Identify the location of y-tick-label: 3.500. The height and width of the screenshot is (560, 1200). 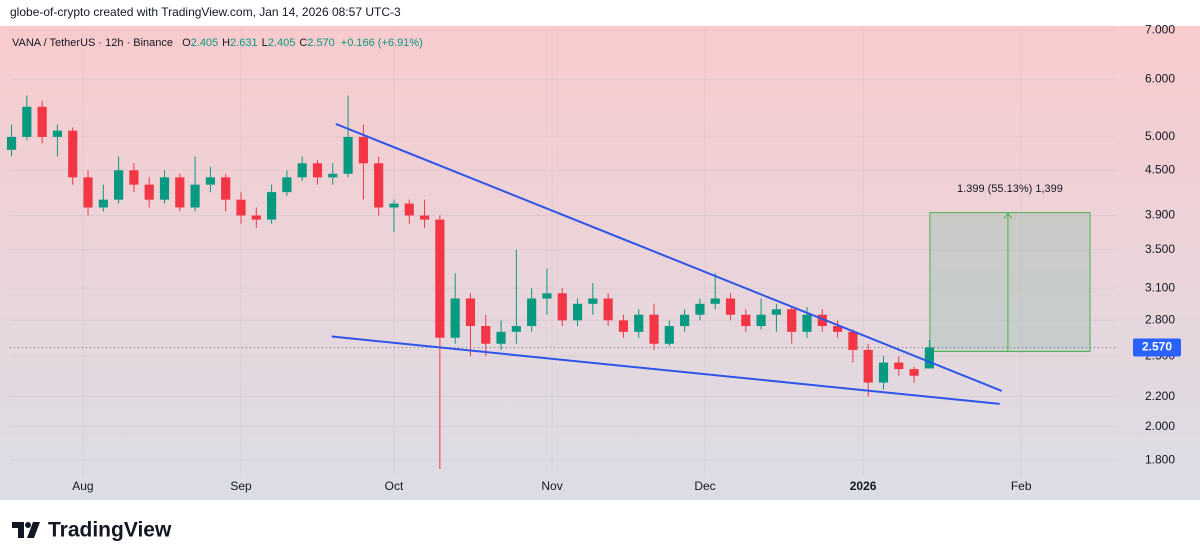
(1160, 249).